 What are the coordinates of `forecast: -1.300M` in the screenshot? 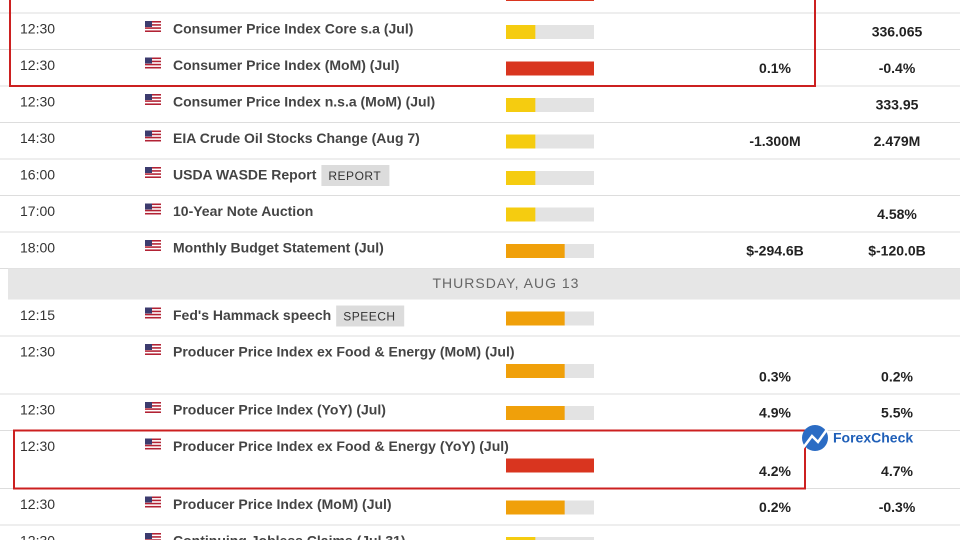 It's located at (774, 141).